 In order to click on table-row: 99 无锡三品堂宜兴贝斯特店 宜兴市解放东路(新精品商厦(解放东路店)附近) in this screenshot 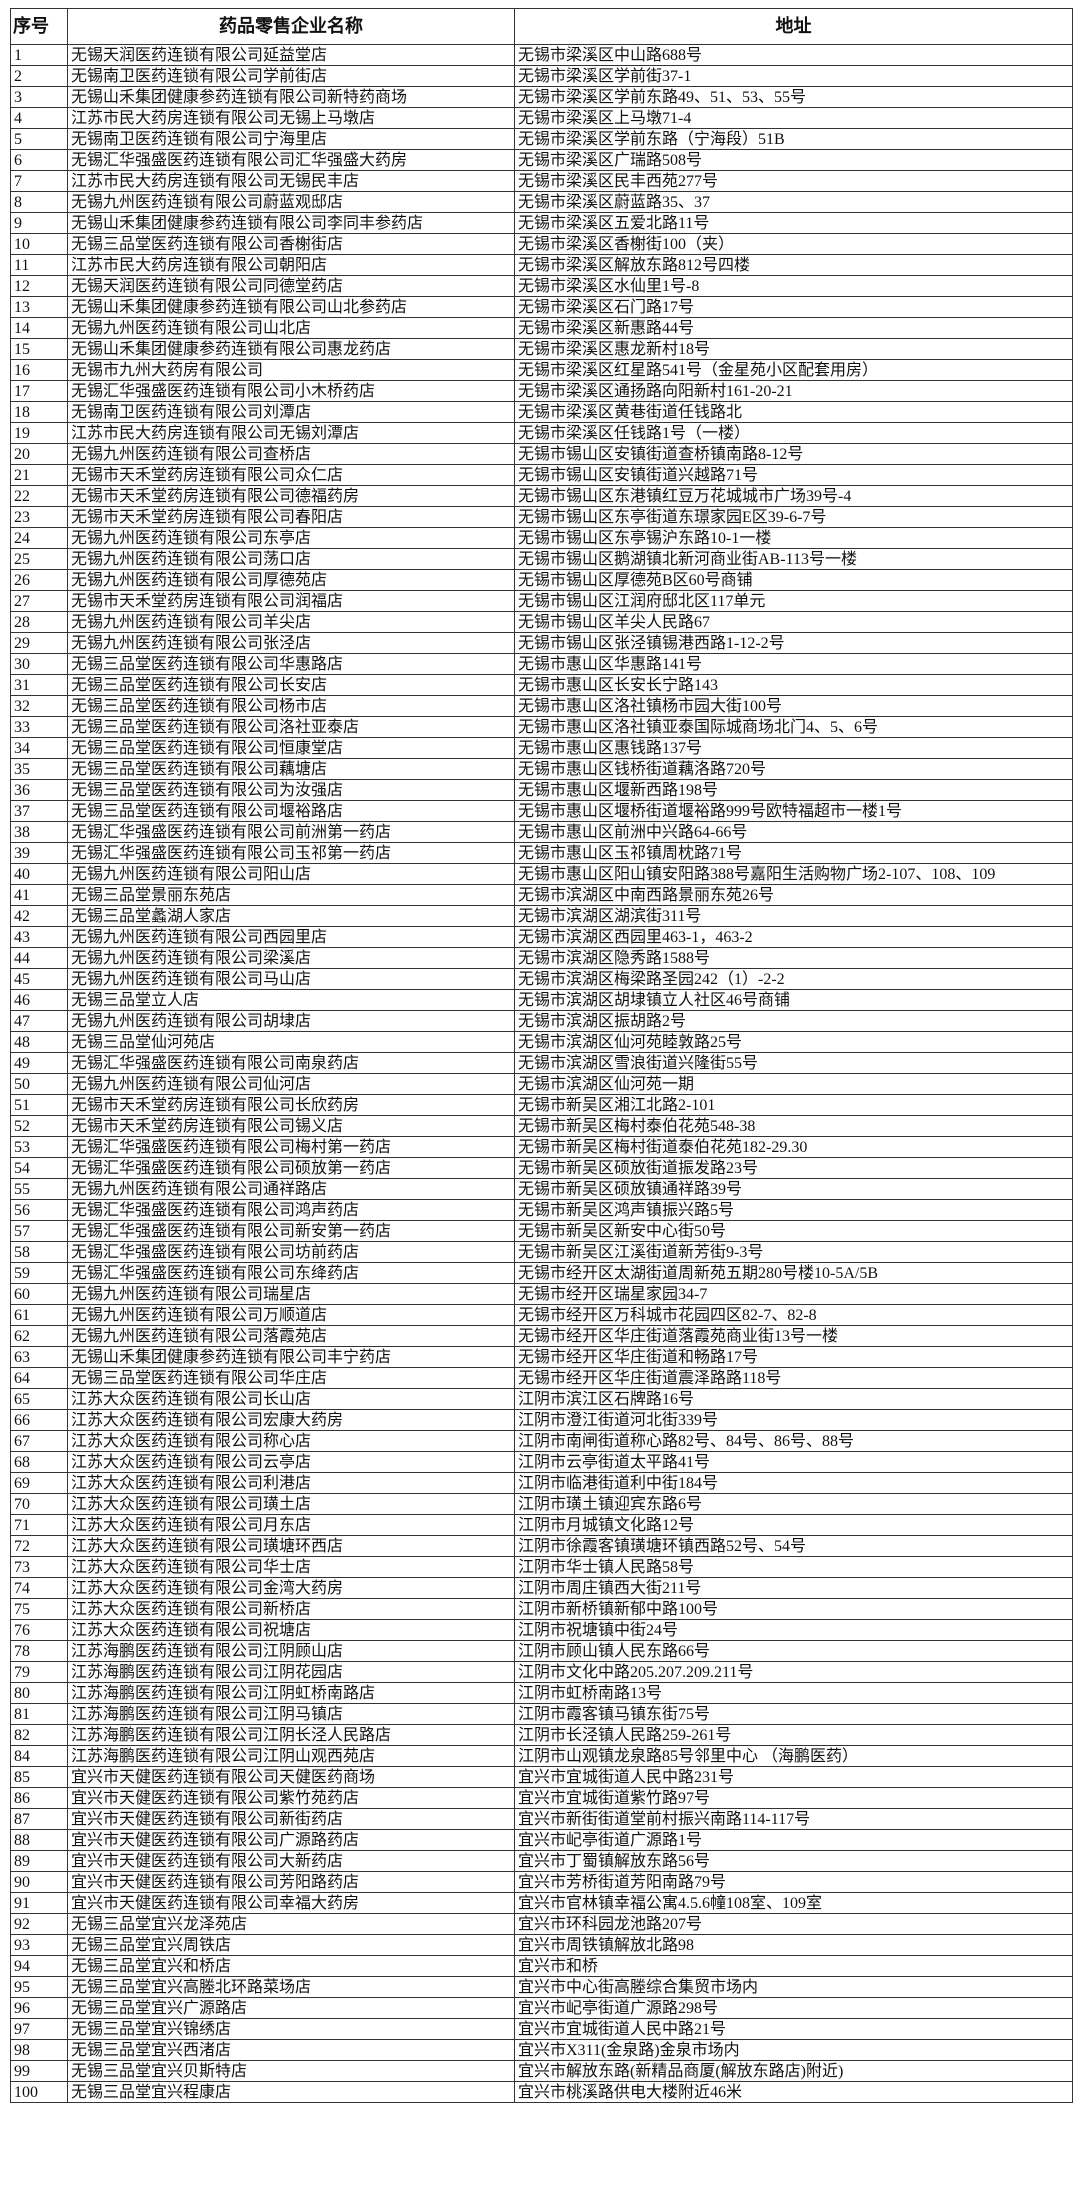, I will do `click(541, 2071)`.